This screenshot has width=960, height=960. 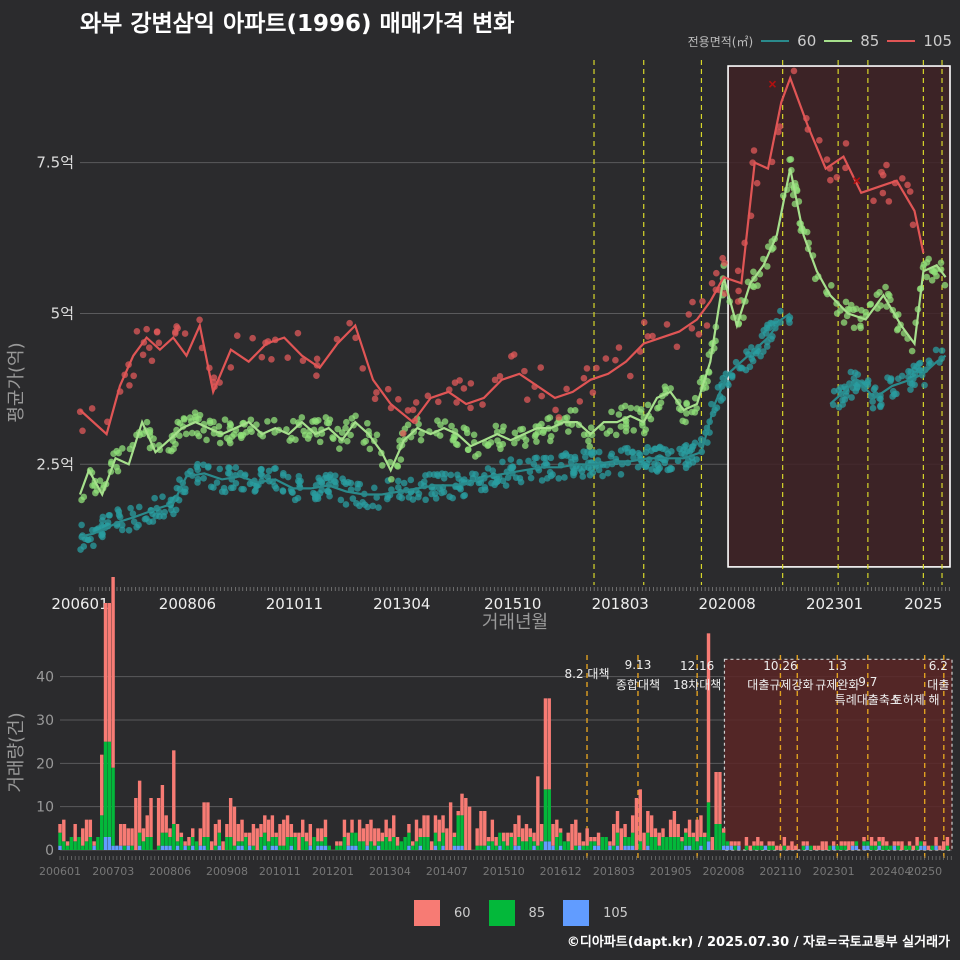 What do you see at coordinates (916, 700) in the screenshot?
I see `policy-annotation-label: 토허제 해` at bounding box center [916, 700].